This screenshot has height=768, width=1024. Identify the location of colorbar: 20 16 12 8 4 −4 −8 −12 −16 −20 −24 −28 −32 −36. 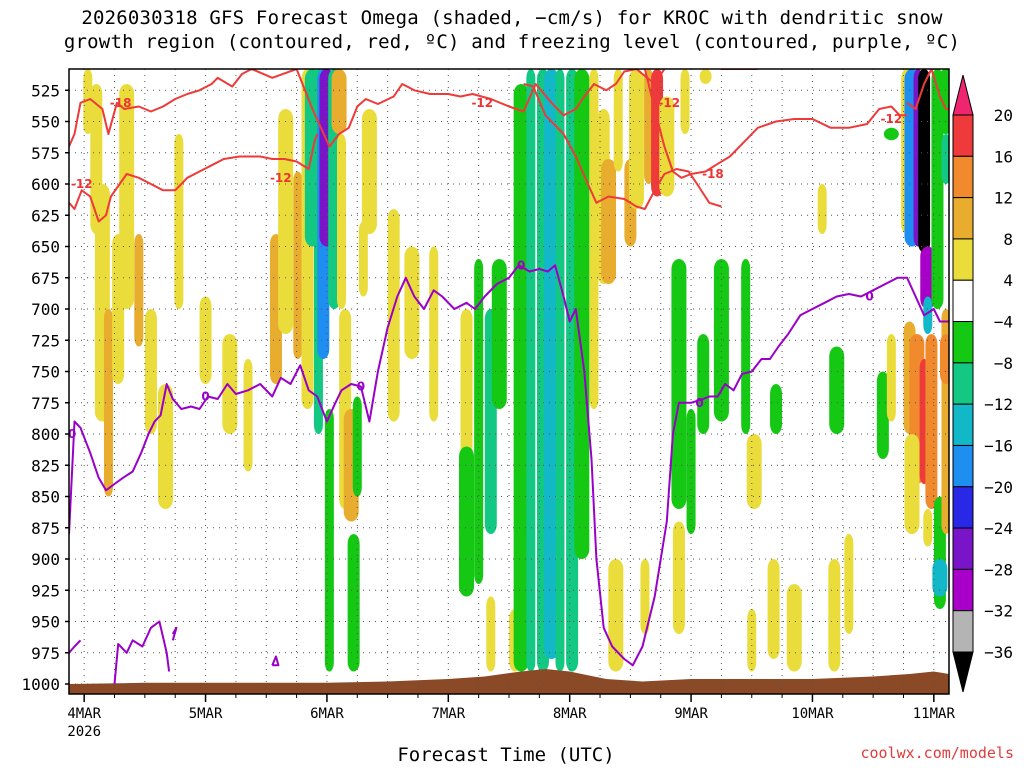
(982, 383).